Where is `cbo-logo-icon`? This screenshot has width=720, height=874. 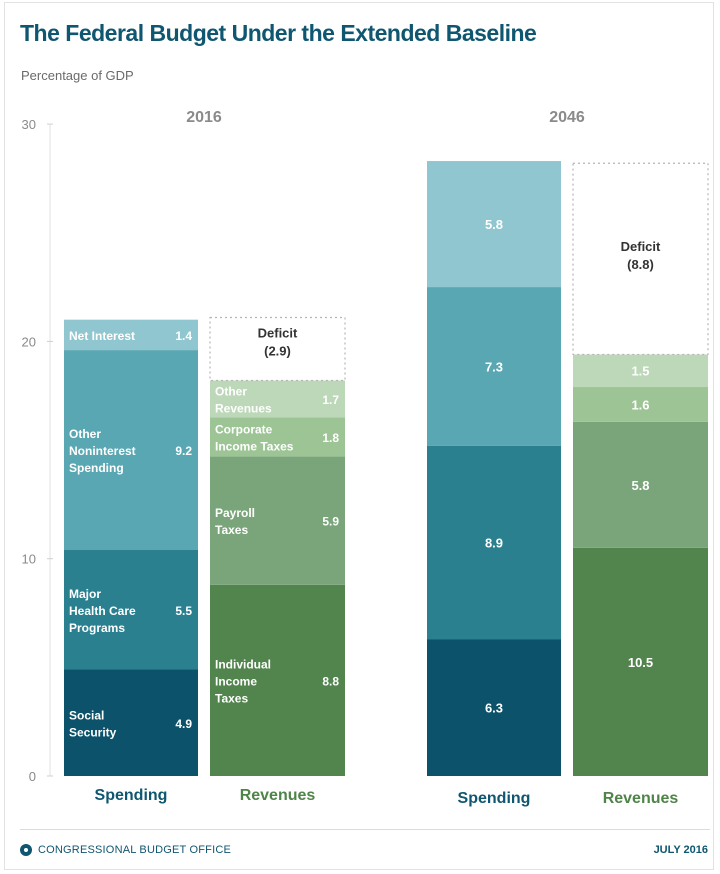 cbo-logo-icon is located at coordinates (26, 850).